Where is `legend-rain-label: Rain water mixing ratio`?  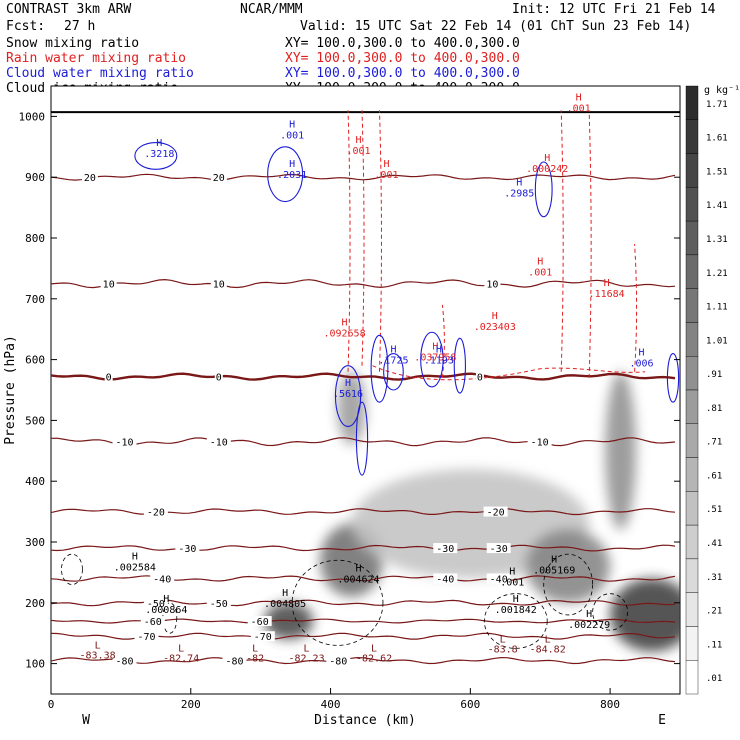 legend-rain-label: Rain water mixing ratio is located at coordinates (96, 58).